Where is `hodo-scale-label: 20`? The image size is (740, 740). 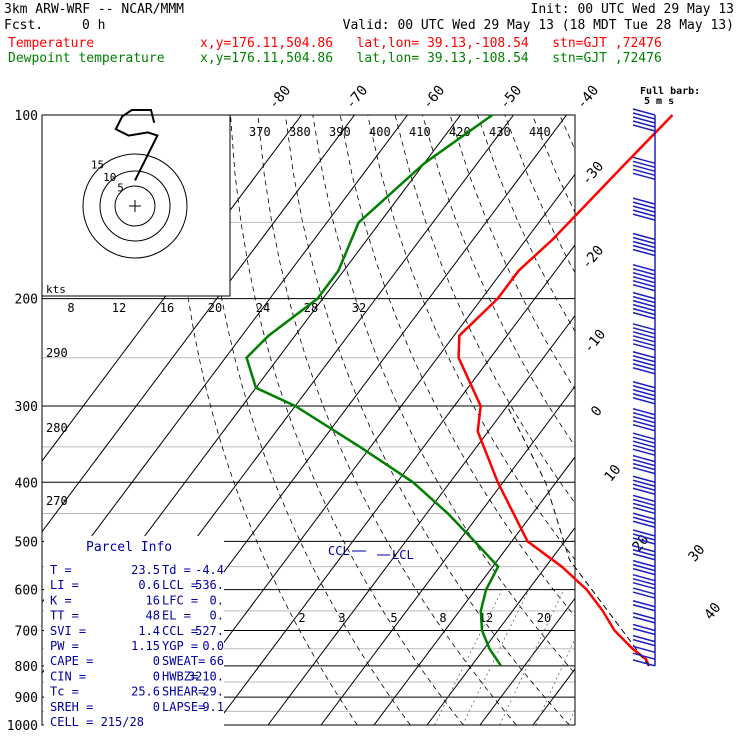 hodo-scale-label: 20 is located at coordinates (215, 308).